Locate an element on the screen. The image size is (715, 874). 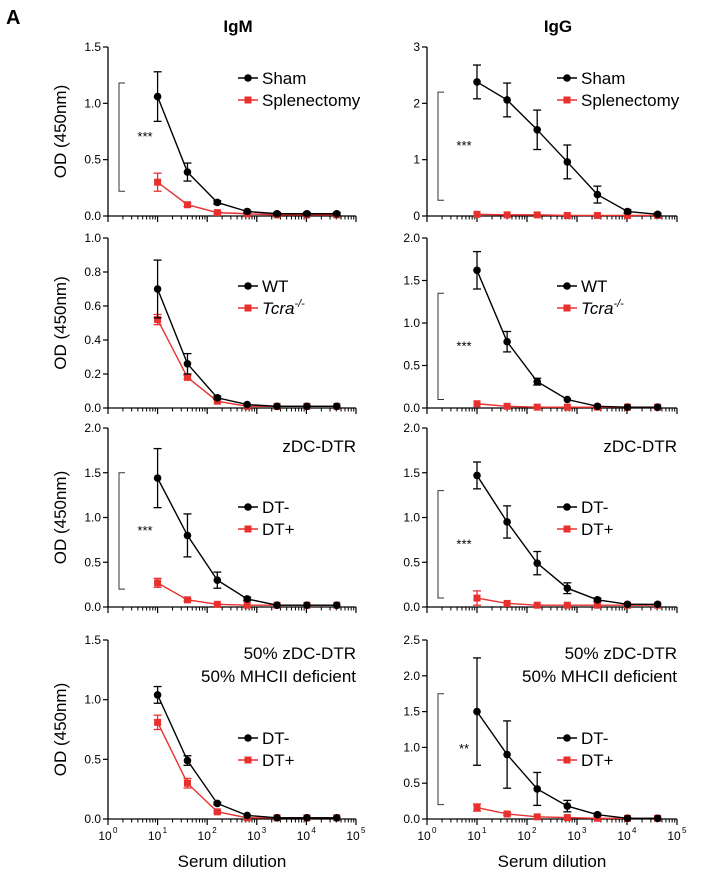
chart-panel-6: 0.0 0.5 1.0 1.5 2.0 *** zDC-DTR DT- DT+ is located at coordinates (540, 517).